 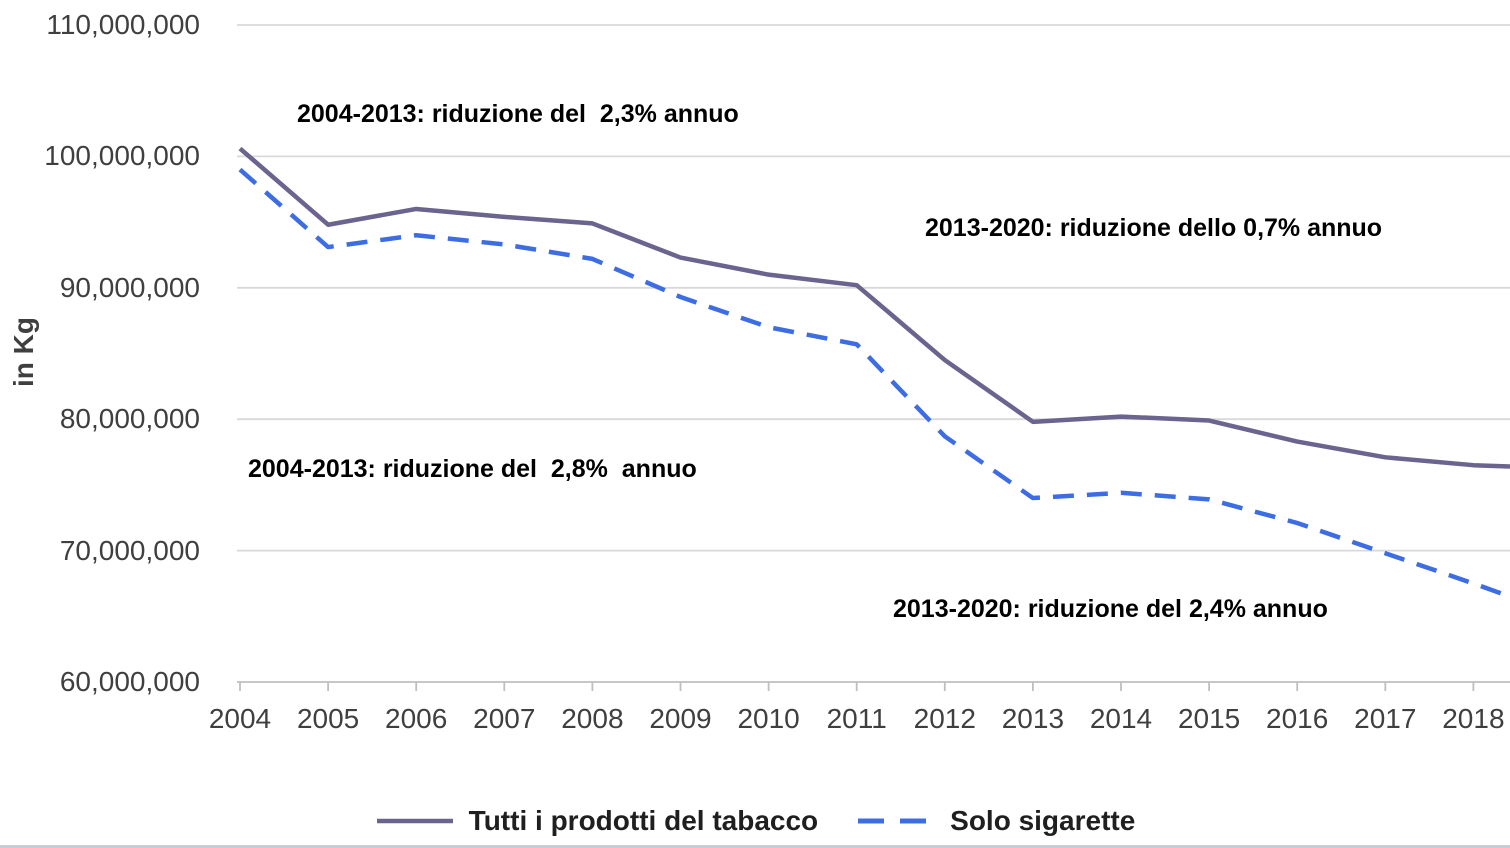 I want to click on x-axis-tick-label: 2016, so click(x=1297, y=718).